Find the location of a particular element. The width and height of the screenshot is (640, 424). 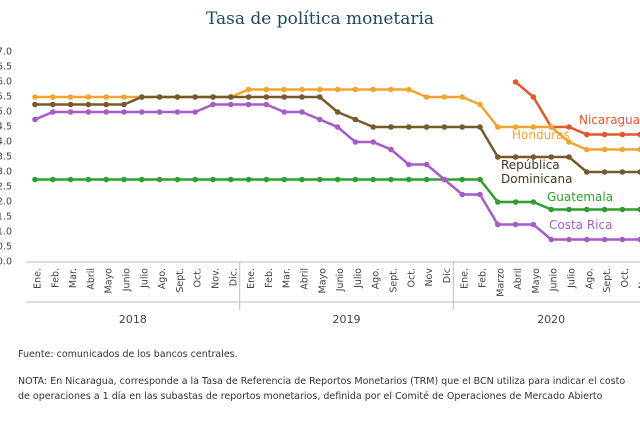

series-label: Costa Rica is located at coordinates (581, 225).